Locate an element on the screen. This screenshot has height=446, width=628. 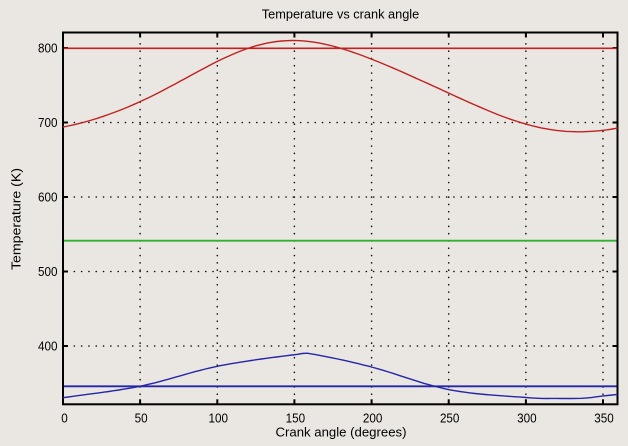
svg-text: 200 is located at coordinates (373, 417).